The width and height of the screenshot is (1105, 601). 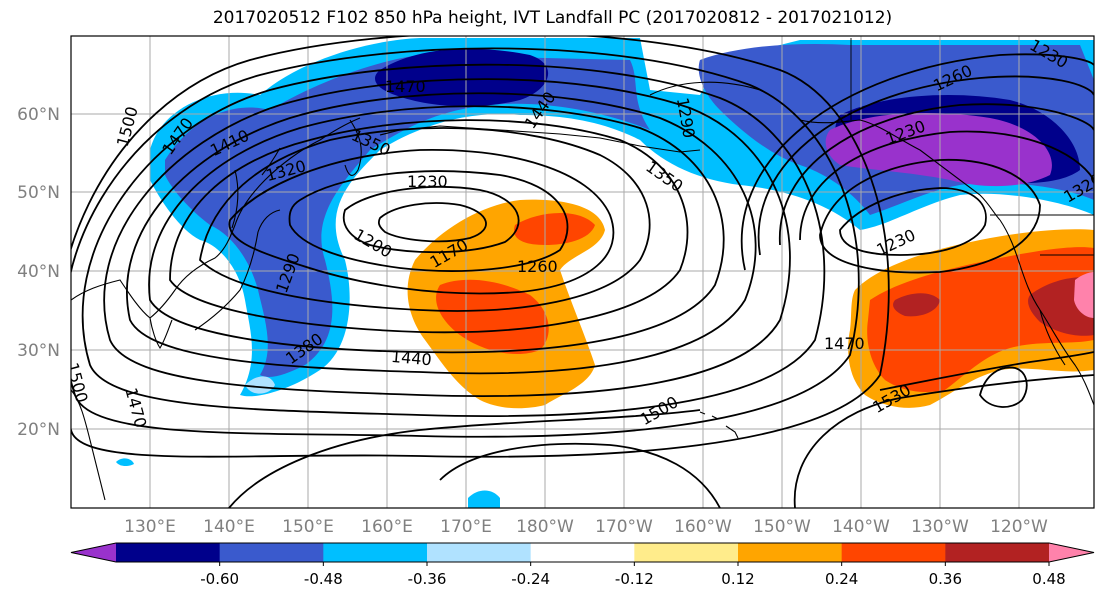 I want to click on contour-1380-e, so click(x=917, y=162).